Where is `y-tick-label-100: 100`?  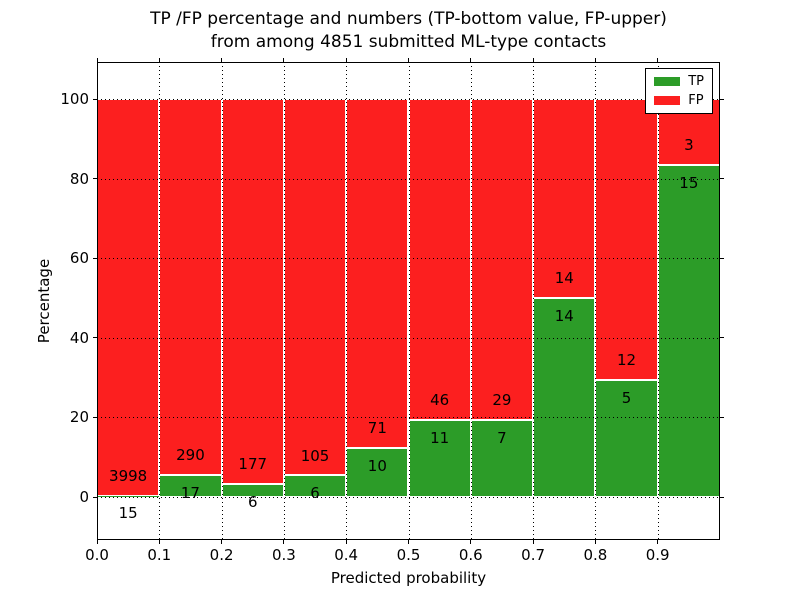 y-tick-label-100: 100 is located at coordinates (74, 99).